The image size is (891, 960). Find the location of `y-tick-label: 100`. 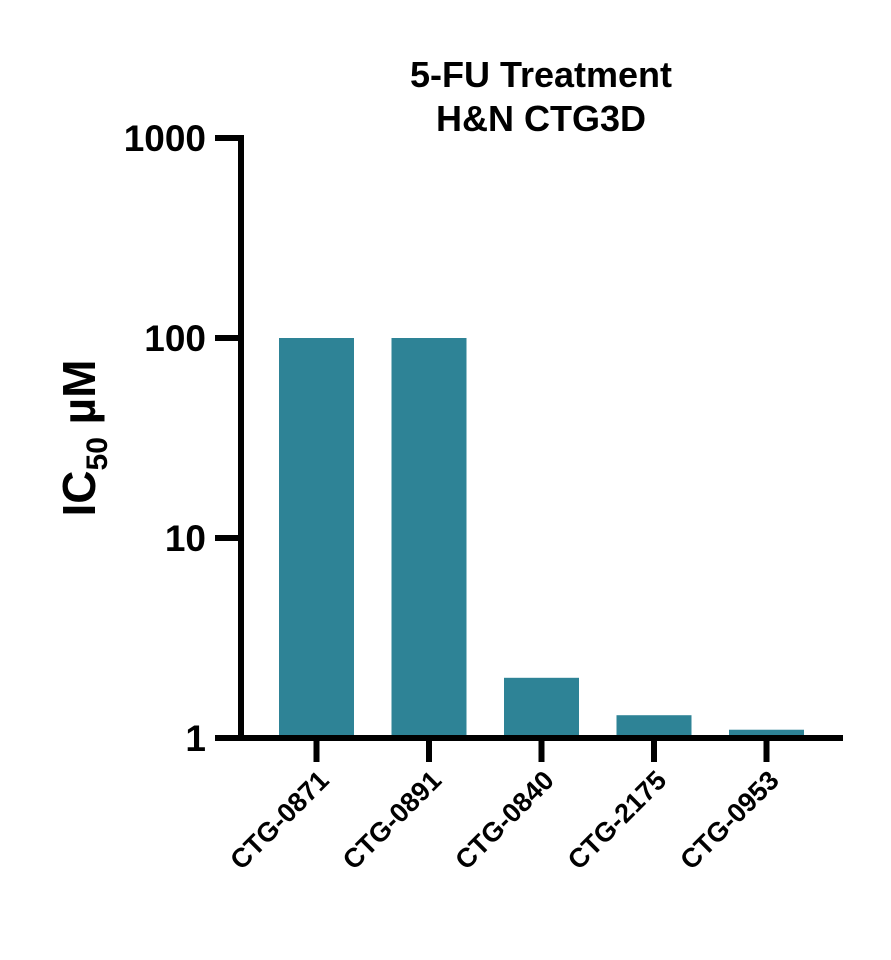

y-tick-label: 100 is located at coordinates (175, 338).